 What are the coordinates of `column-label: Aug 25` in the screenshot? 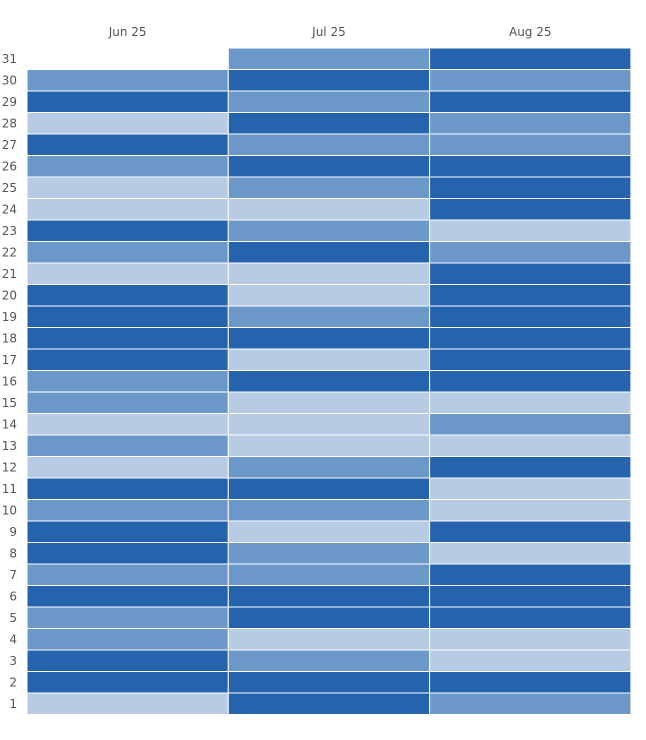 It's located at (530, 32).